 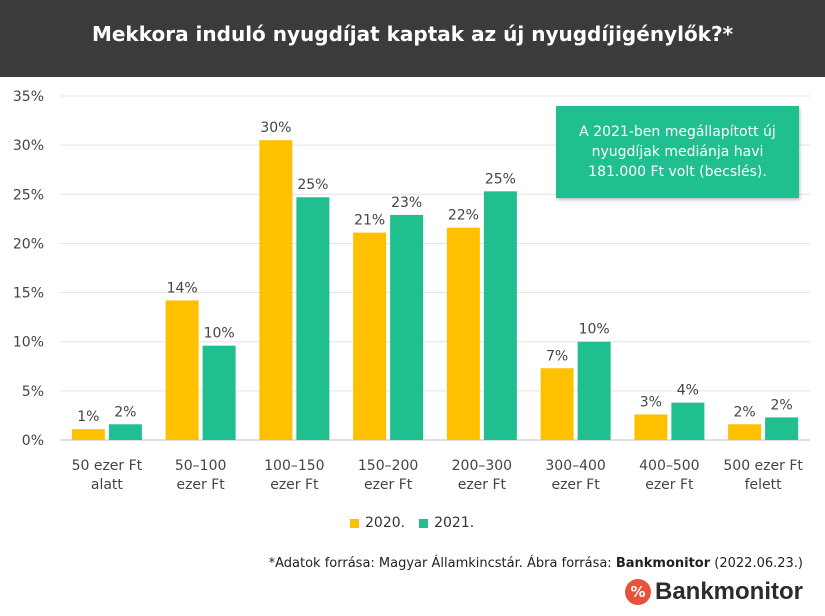 What do you see at coordinates (388, 466) in the screenshot?
I see `x-tick-label: 150–200` at bounding box center [388, 466].